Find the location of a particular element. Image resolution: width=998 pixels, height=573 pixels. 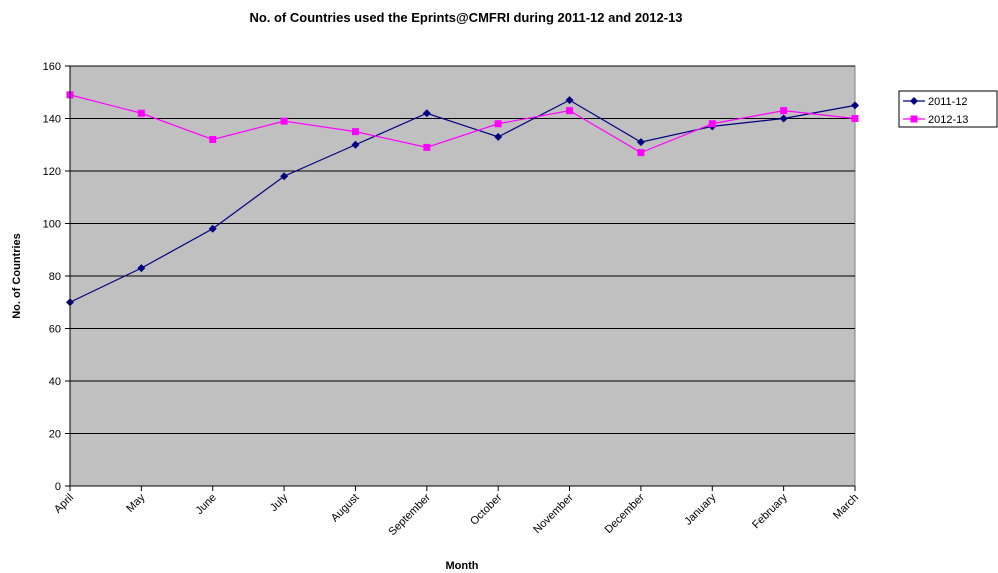

x-tick-label: August is located at coordinates (345, 508).